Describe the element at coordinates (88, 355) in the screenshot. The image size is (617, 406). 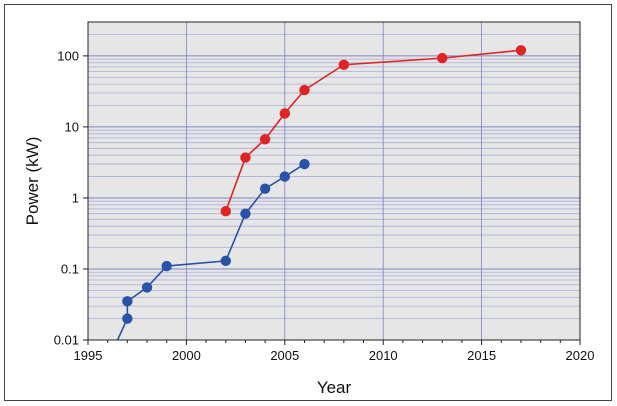
I see `x-tick-label: 1995` at that location.